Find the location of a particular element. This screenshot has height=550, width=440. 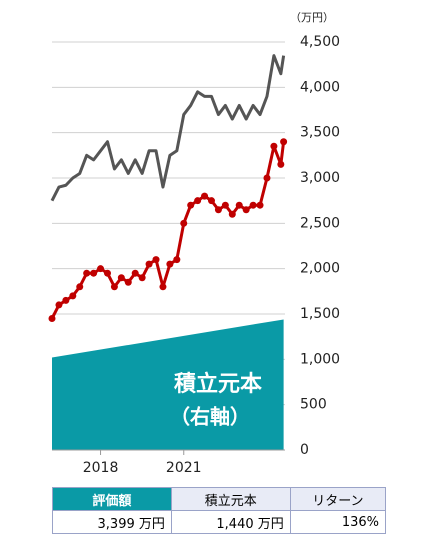

line is located at coordinates (168, 128).